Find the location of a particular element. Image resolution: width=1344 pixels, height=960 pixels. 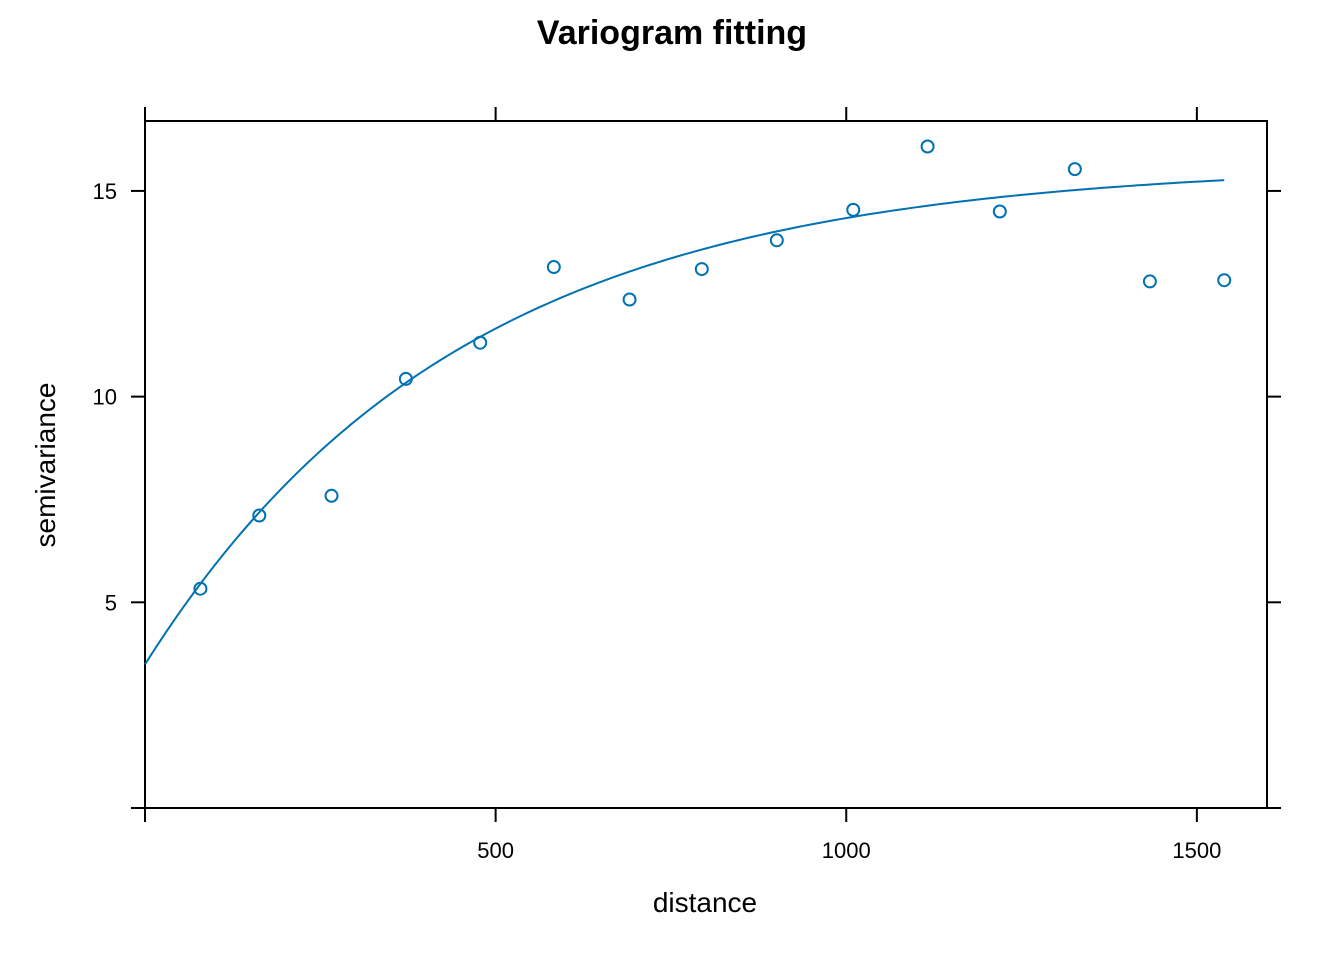

x-axis-label: distance is located at coordinates (705, 902).